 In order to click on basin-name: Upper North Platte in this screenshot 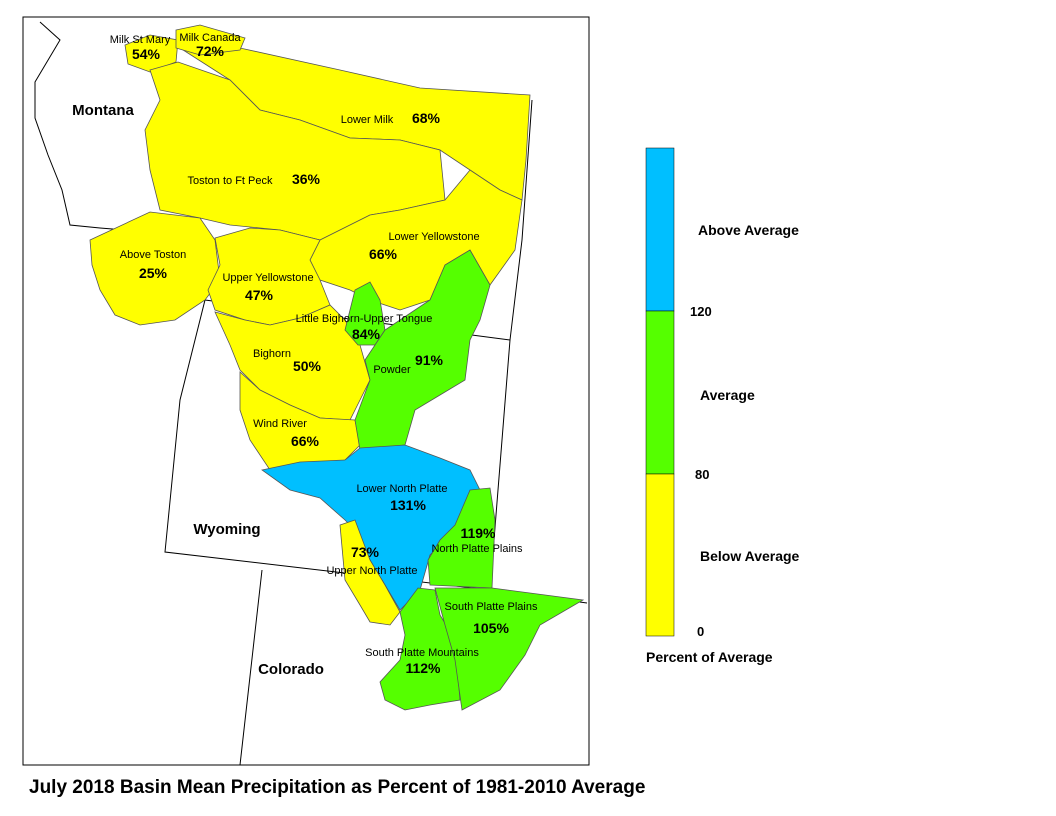, I will do `click(371, 571)`.